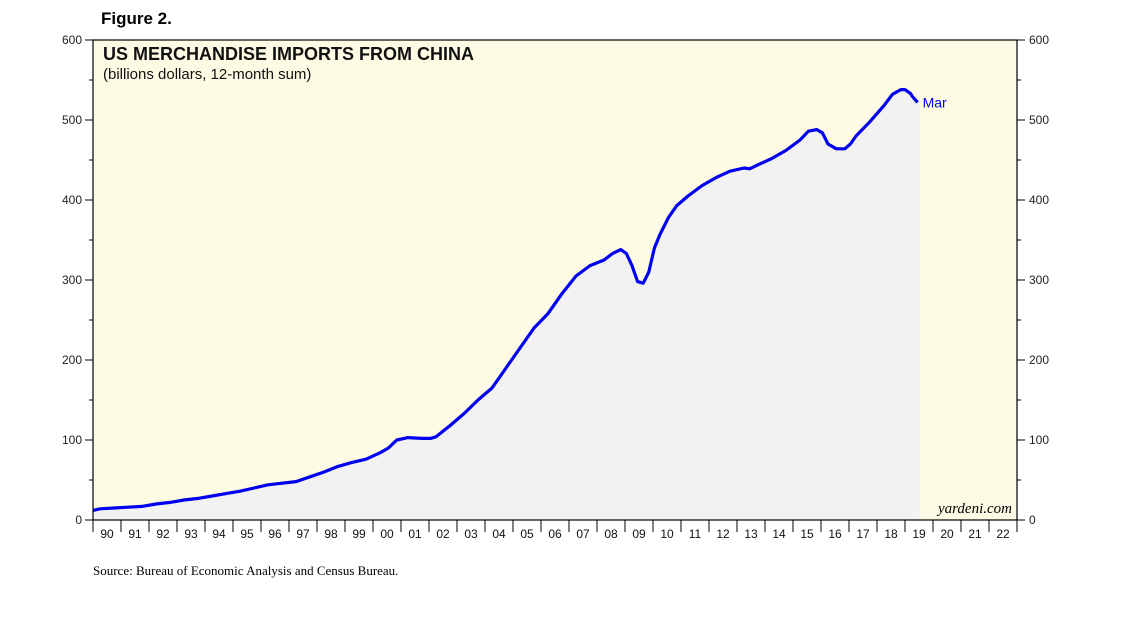 This screenshot has height=621, width=1138. Describe the element at coordinates (919, 534) in the screenshot. I see `x-tick-label: 19` at that location.